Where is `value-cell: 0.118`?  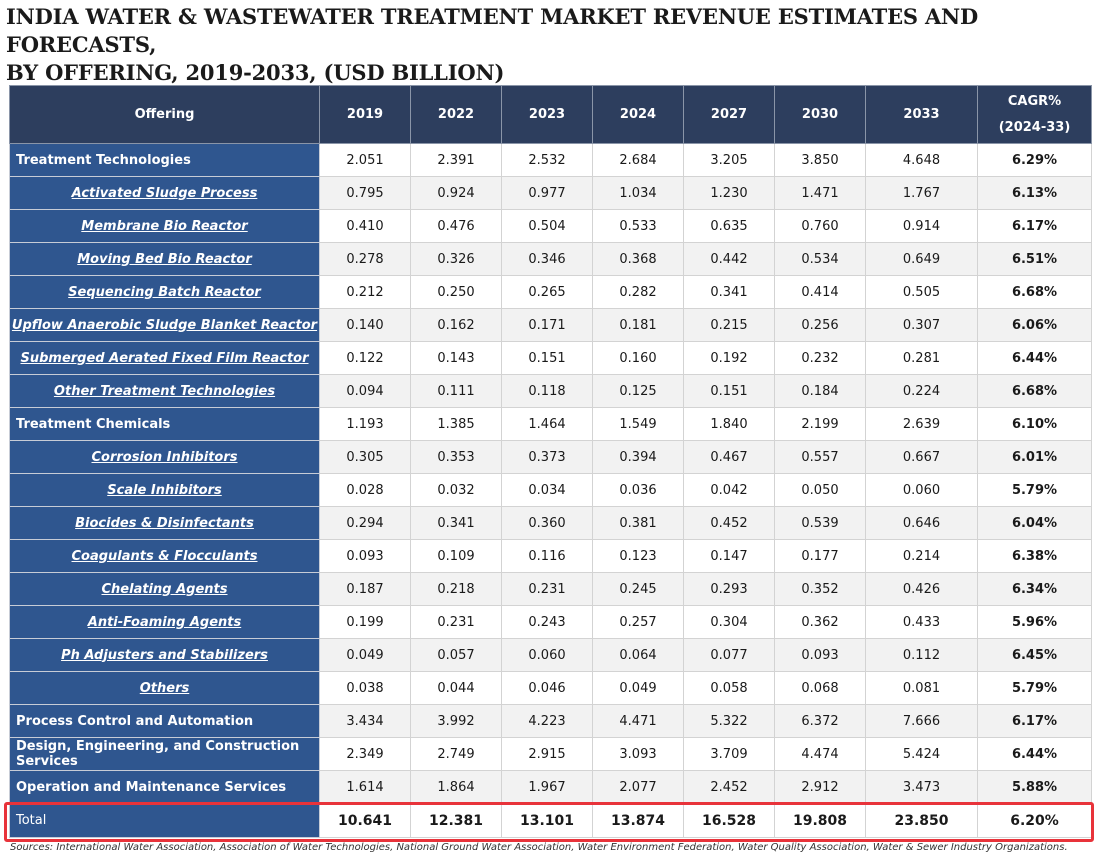 value-cell: 0.118 is located at coordinates (547, 391).